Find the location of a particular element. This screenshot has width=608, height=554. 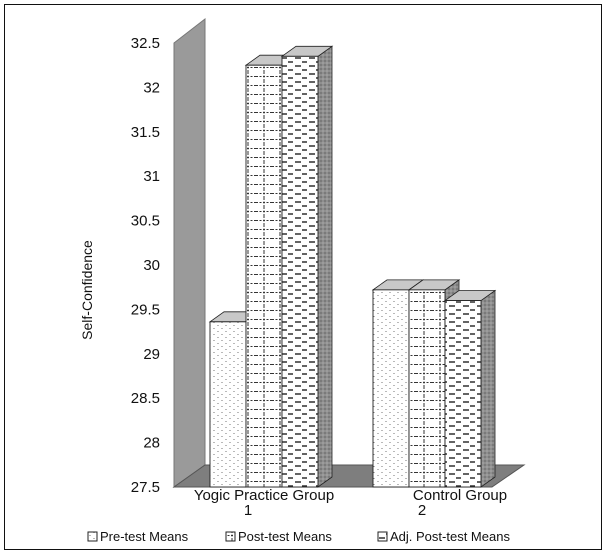

y-tick-label: 31.5 is located at coordinates (145, 132).